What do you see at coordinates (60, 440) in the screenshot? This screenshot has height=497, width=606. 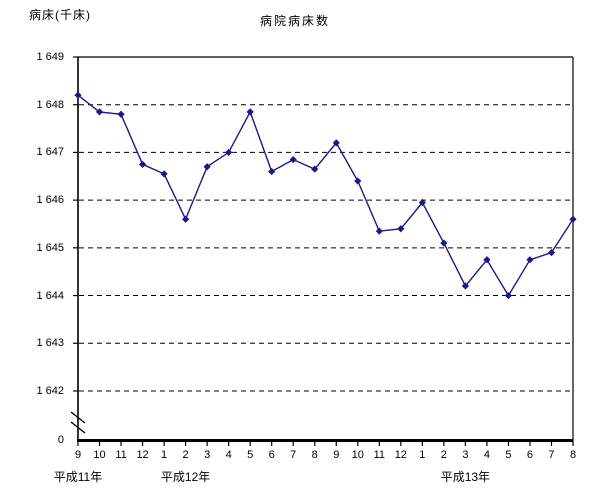 I see `y-origin-label: 0` at bounding box center [60, 440].